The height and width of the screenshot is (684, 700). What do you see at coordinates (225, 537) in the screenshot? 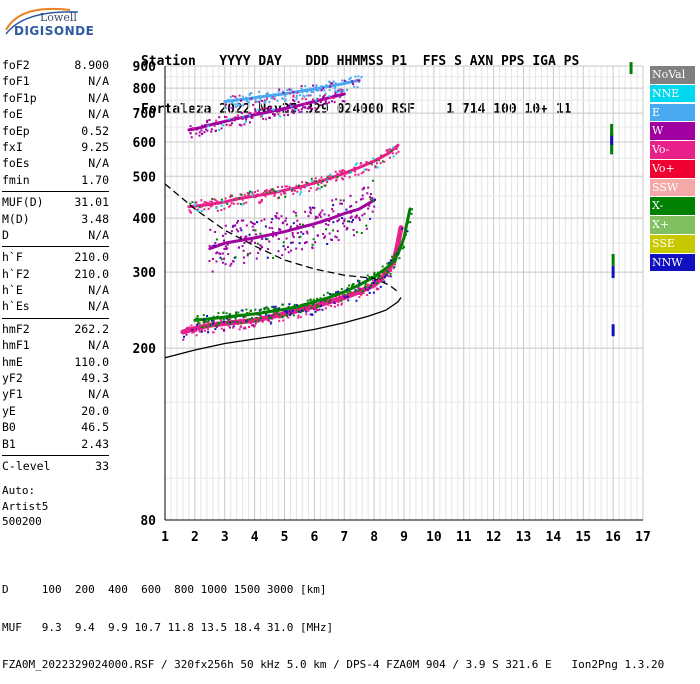
I see `x-tick-label: 3` at bounding box center [225, 537].